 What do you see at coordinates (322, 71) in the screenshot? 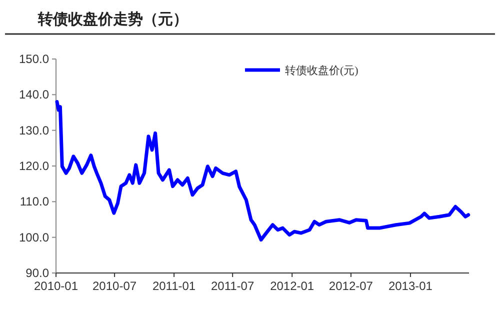
I see `legend-label: 转债收盘价(元)` at bounding box center [322, 71].